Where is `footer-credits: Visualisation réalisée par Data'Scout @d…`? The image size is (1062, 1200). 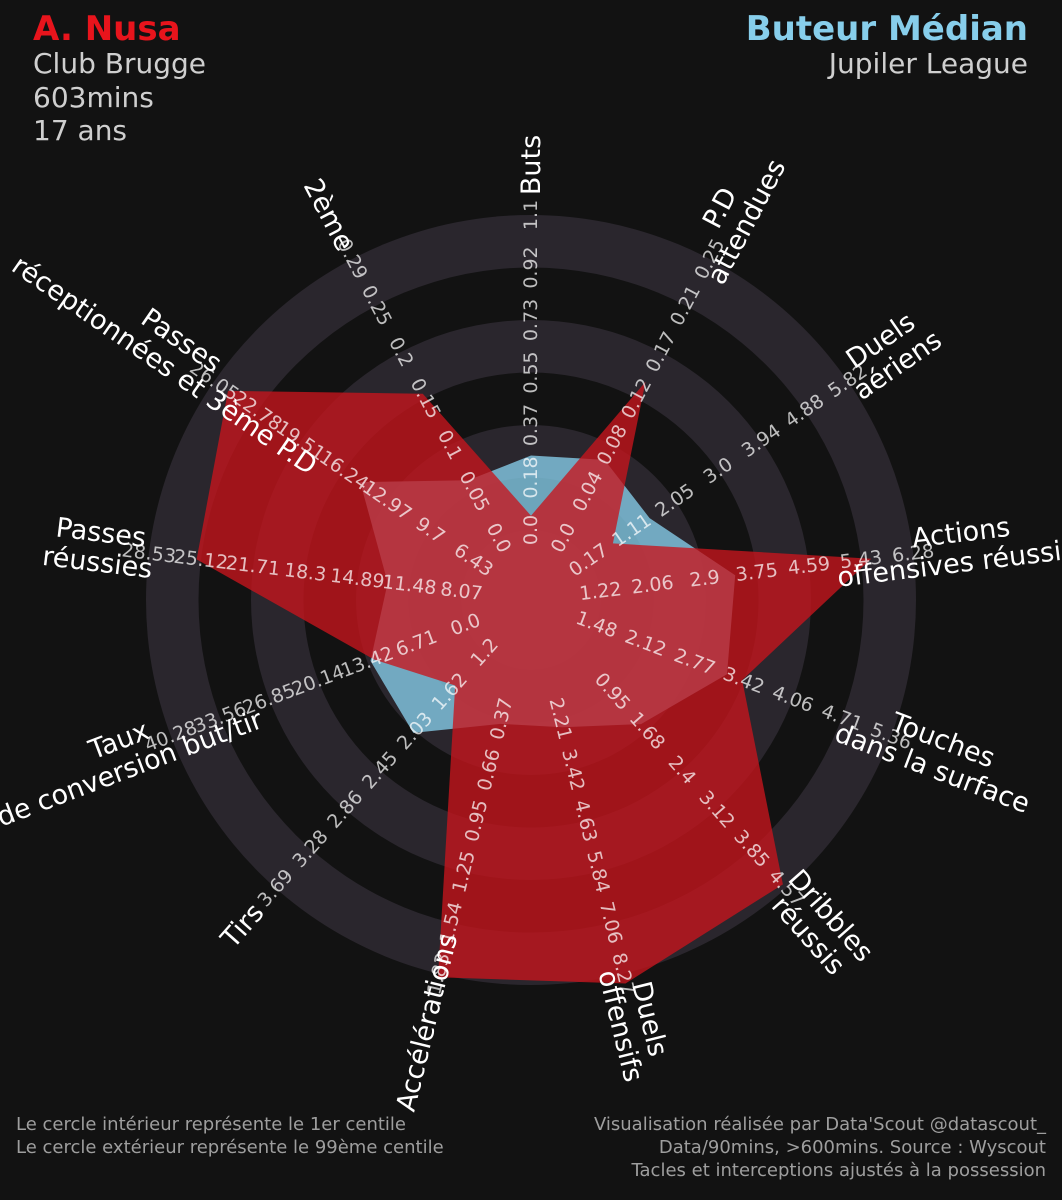 footer-credits: Visualisation réalisée par Data'Scout @d… is located at coordinates (820, 1147).